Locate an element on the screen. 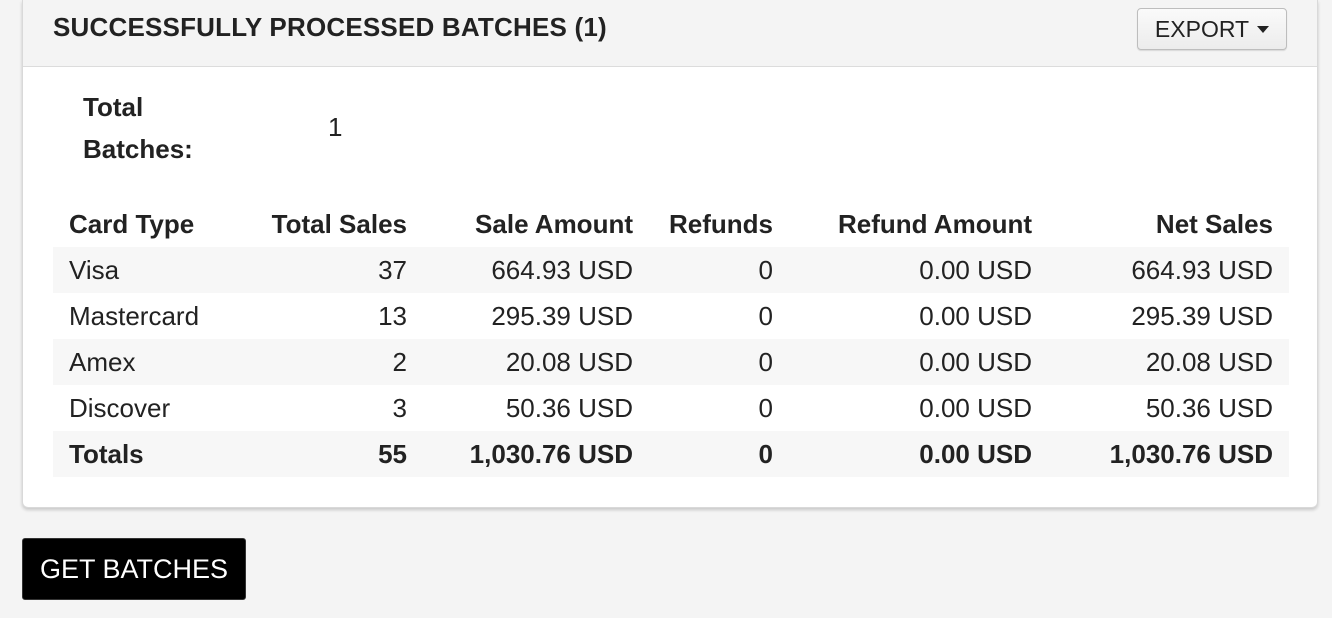  cell-sale-amount: 50.36 USD is located at coordinates (569, 407).